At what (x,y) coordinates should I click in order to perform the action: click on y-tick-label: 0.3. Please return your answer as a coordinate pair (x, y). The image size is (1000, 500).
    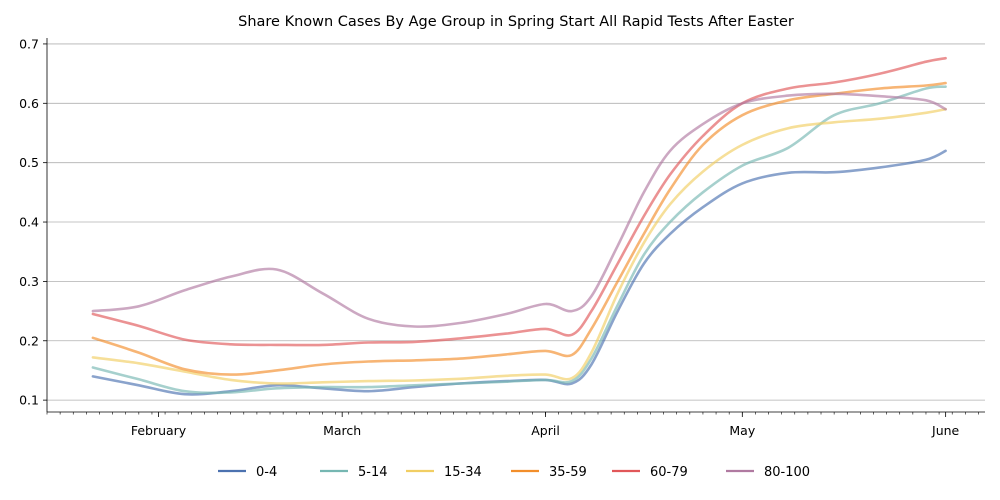
    Looking at the image, I should click on (29, 281).